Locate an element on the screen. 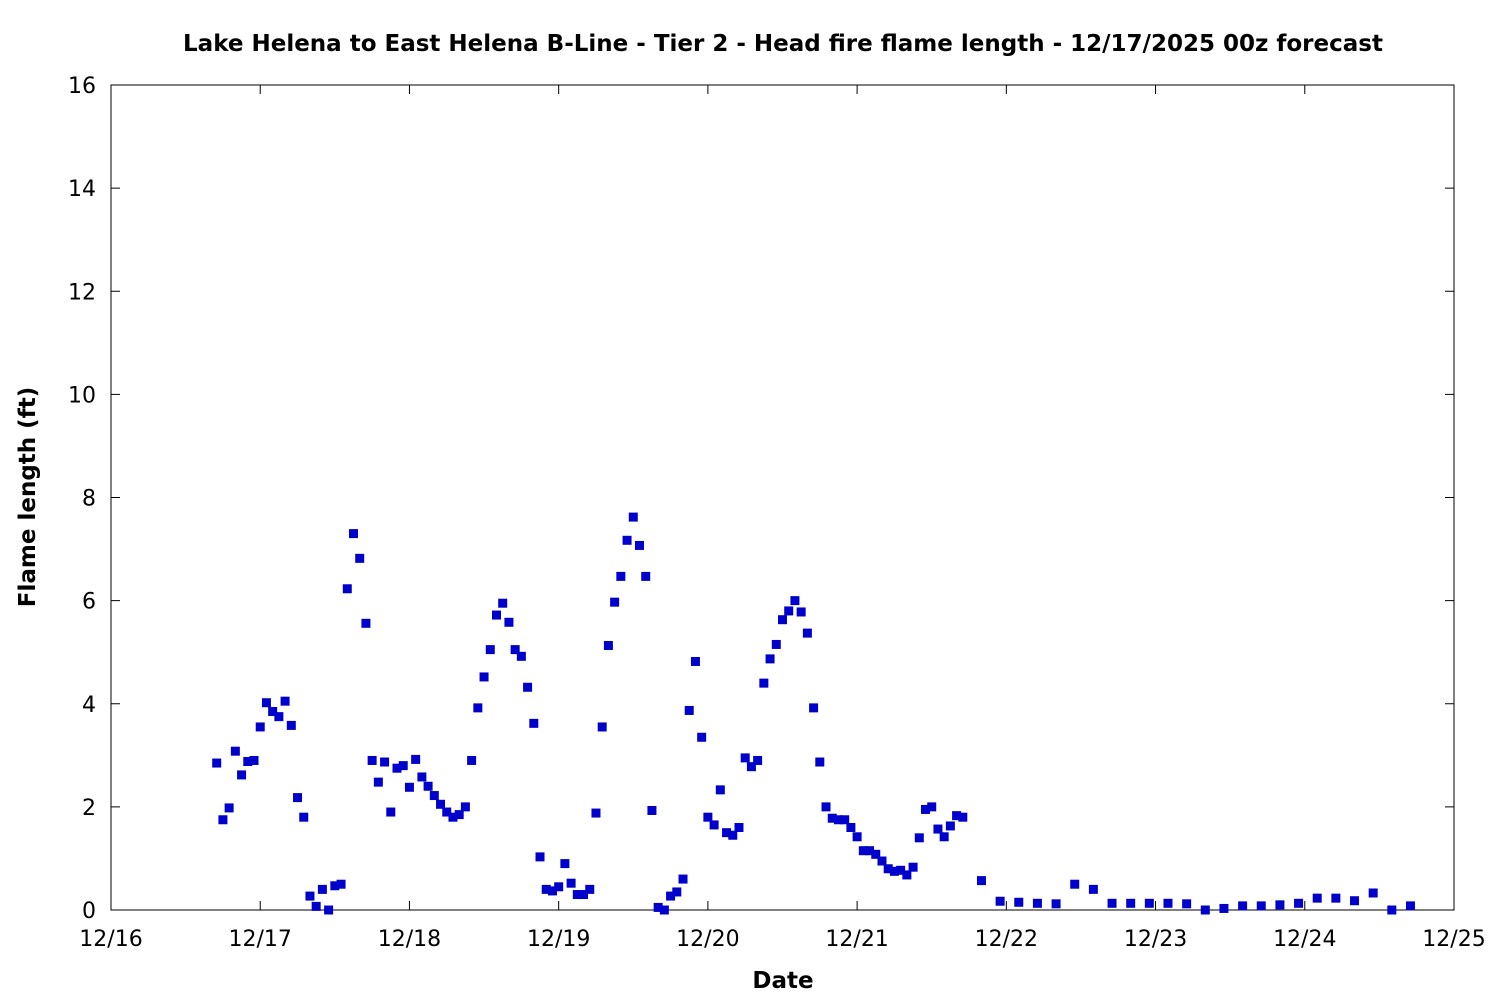 This screenshot has width=1500, height=1000. y-tick-label: 16 is located at coordinates (82, 86).